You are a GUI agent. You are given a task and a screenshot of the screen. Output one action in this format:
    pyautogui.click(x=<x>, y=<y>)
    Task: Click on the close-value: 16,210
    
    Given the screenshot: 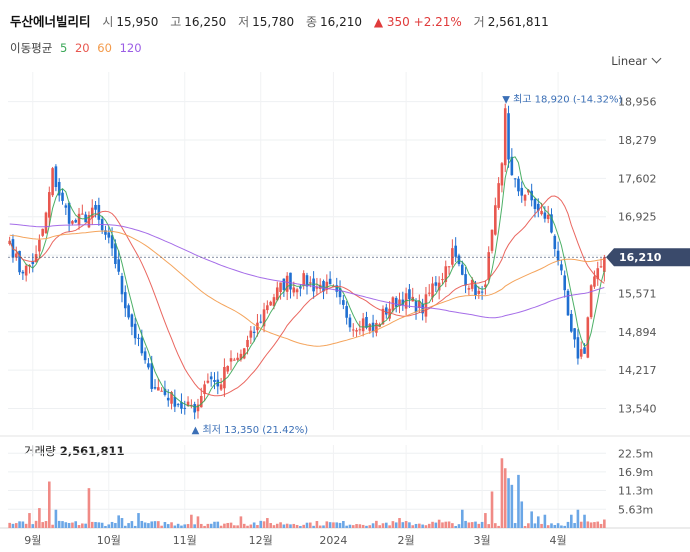 What is the action you would take?
    pyautogui.click(x=341, y=22)
    